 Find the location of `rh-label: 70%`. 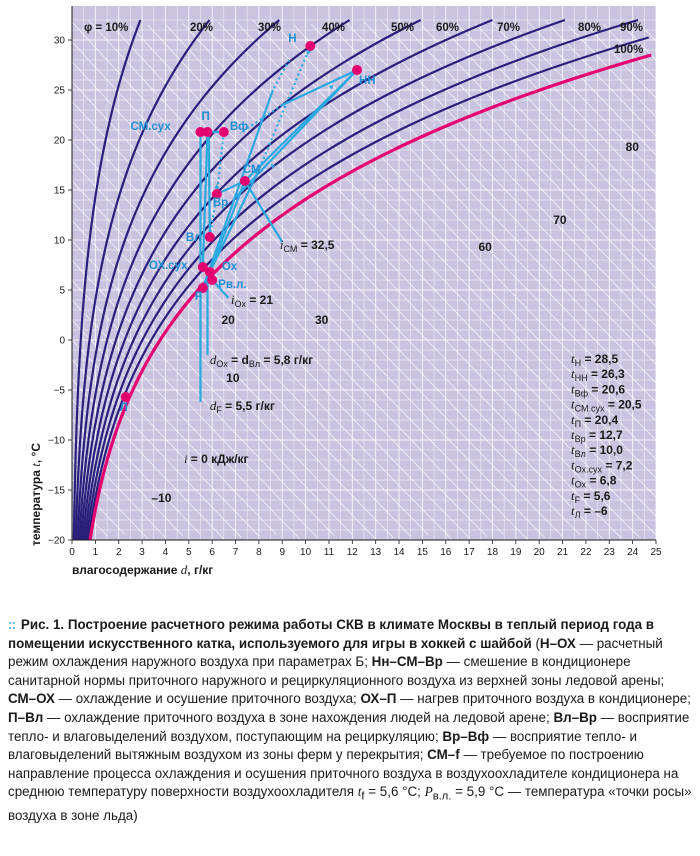

rh-label: 70% is located at coordinates (508, 28).